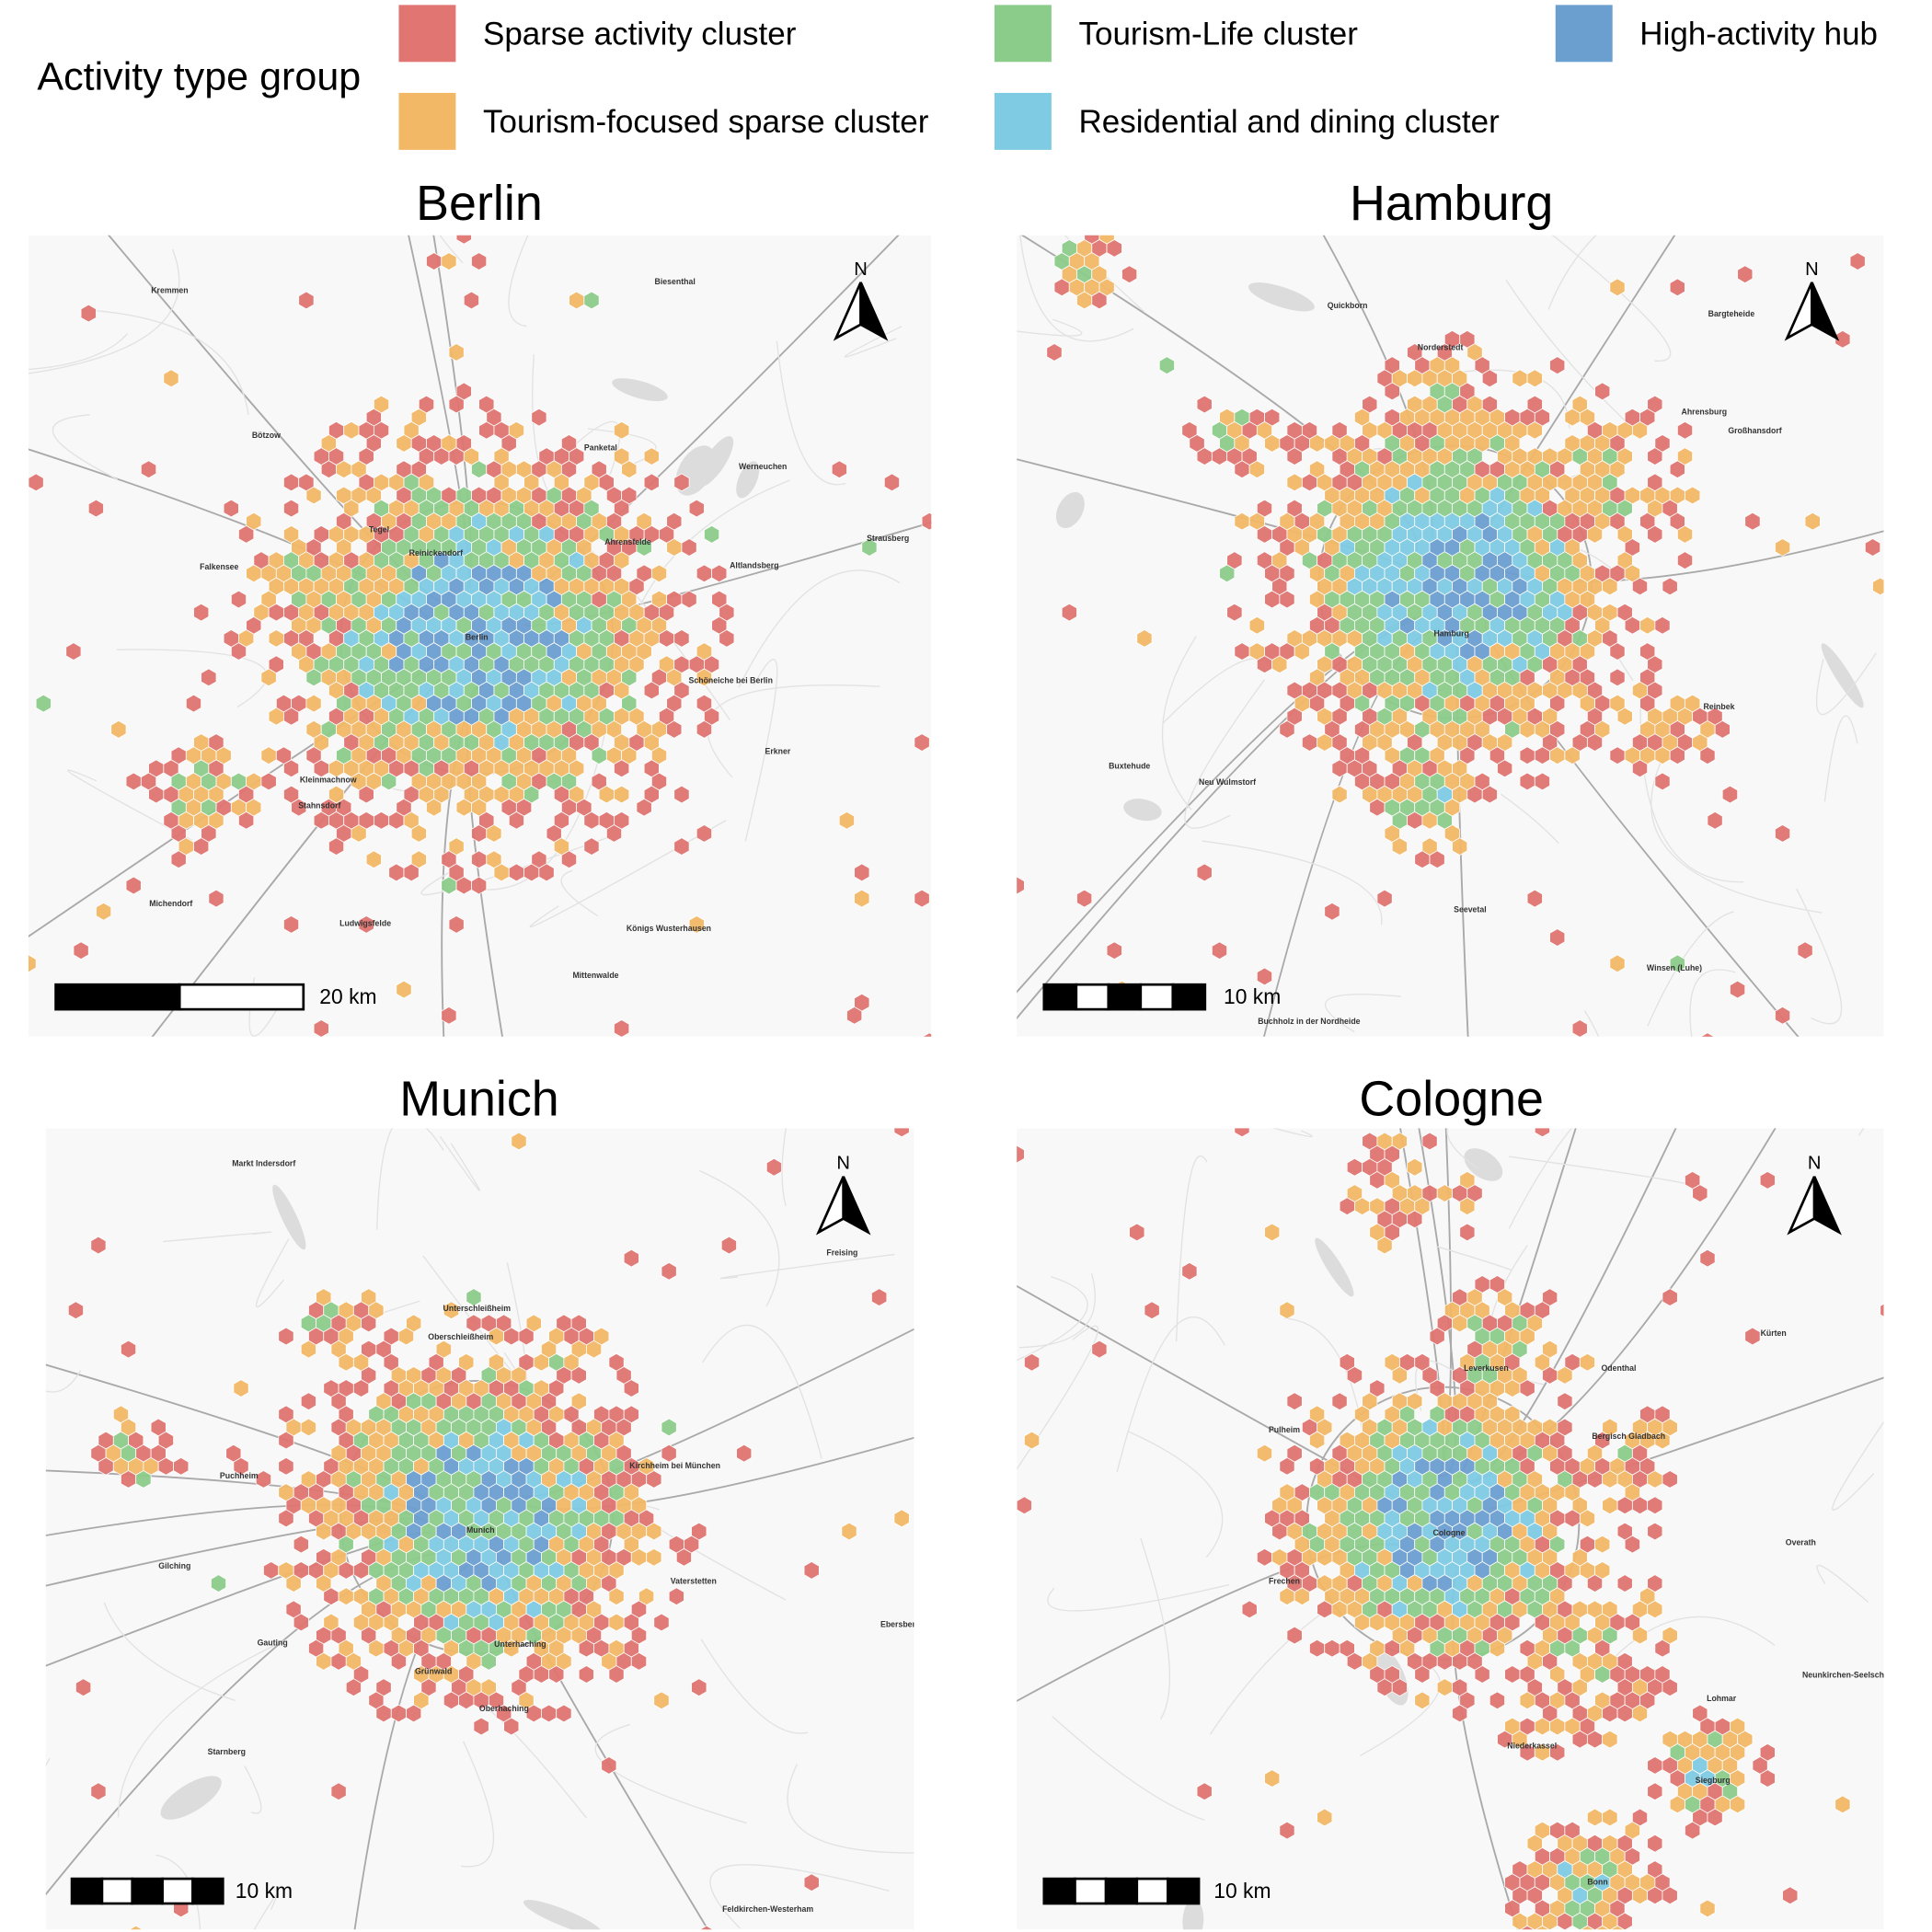 This screenshot has height=1932, width=1932. Describe the element at coordinates (1584, 34) in the screenshot. I see `legend-swatch` at that location.